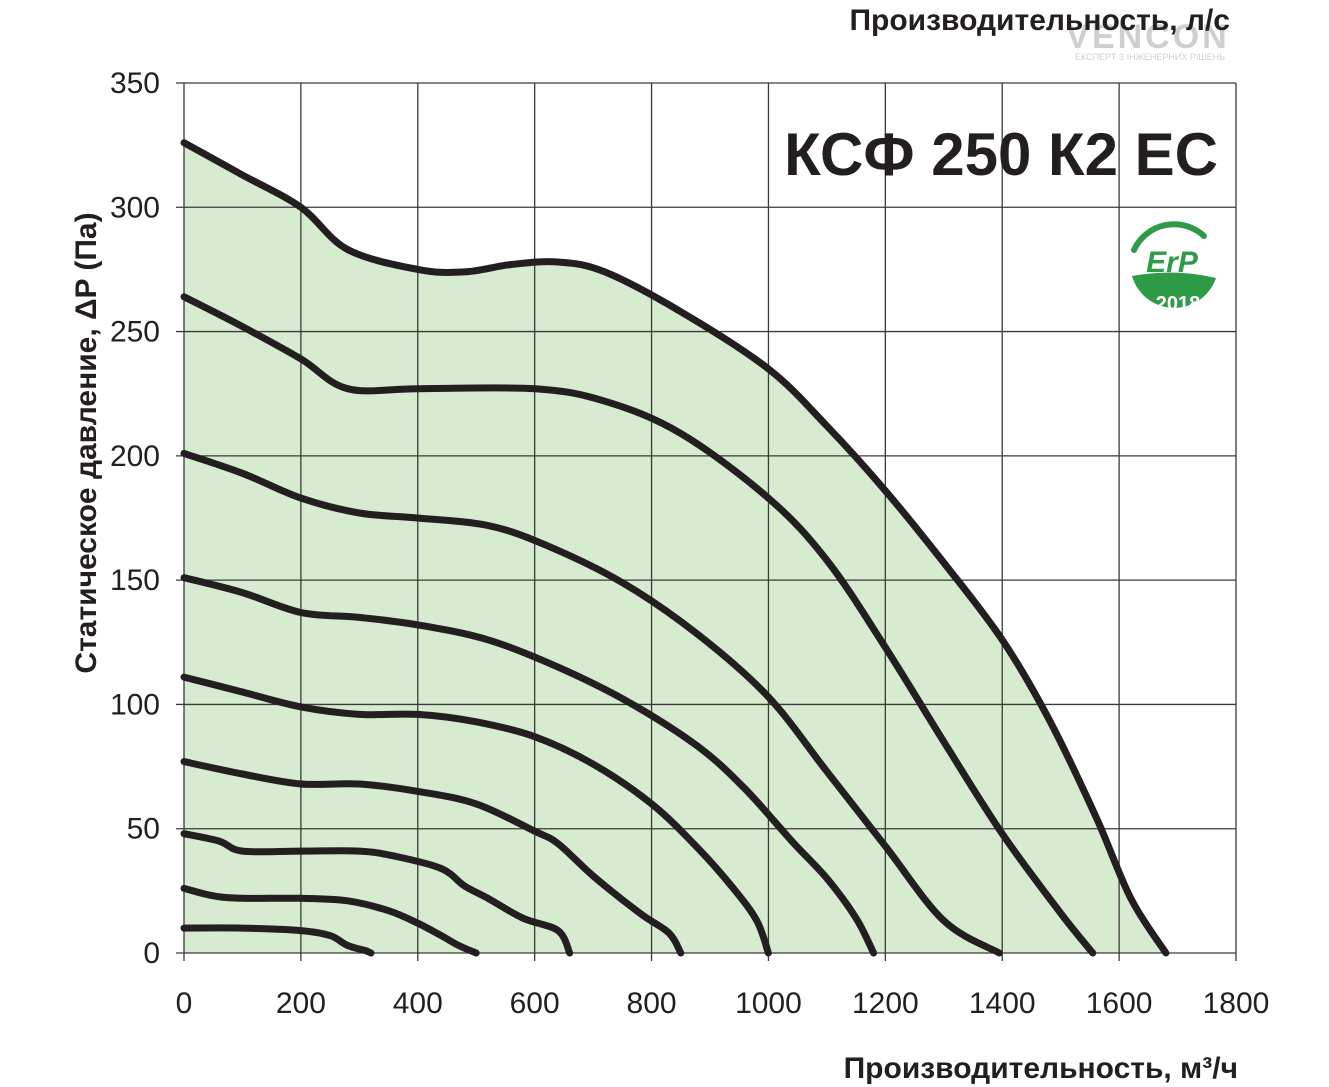 This screenshot has width=1329, height=1087. I want to click on y-tick-label: 200, so click(135, 456).